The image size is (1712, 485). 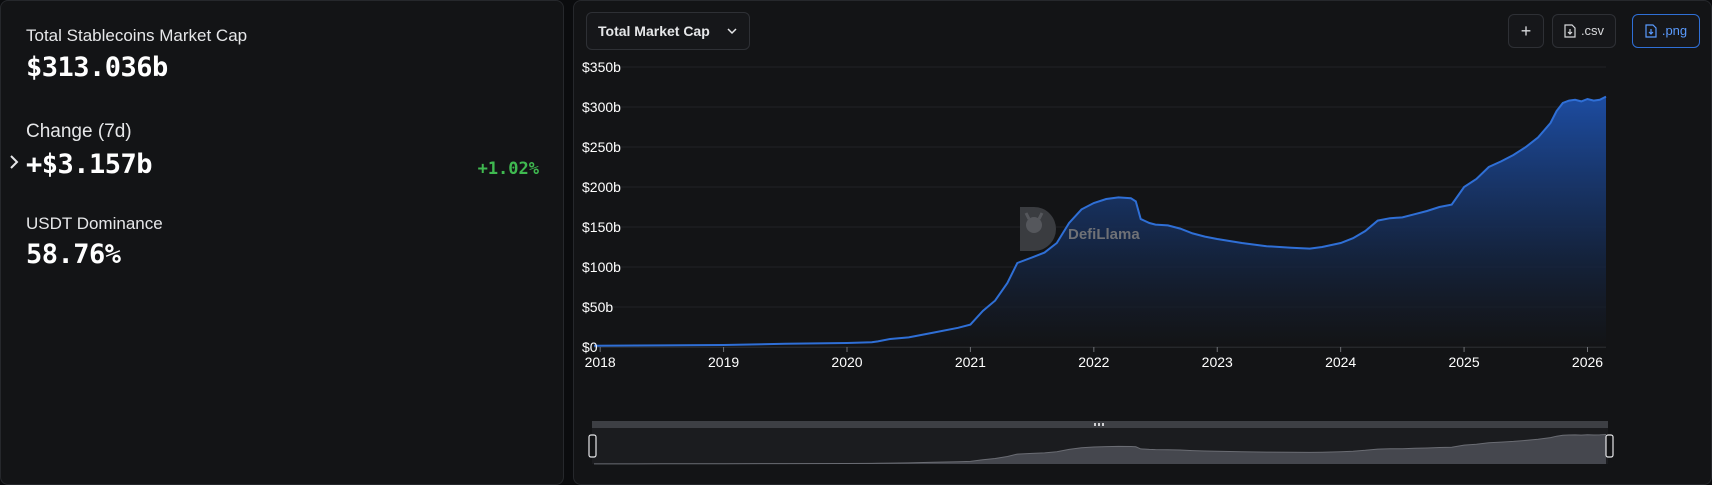 I want to click on metric-dropdown: Total Market Cap, so click(x=668, y=31).